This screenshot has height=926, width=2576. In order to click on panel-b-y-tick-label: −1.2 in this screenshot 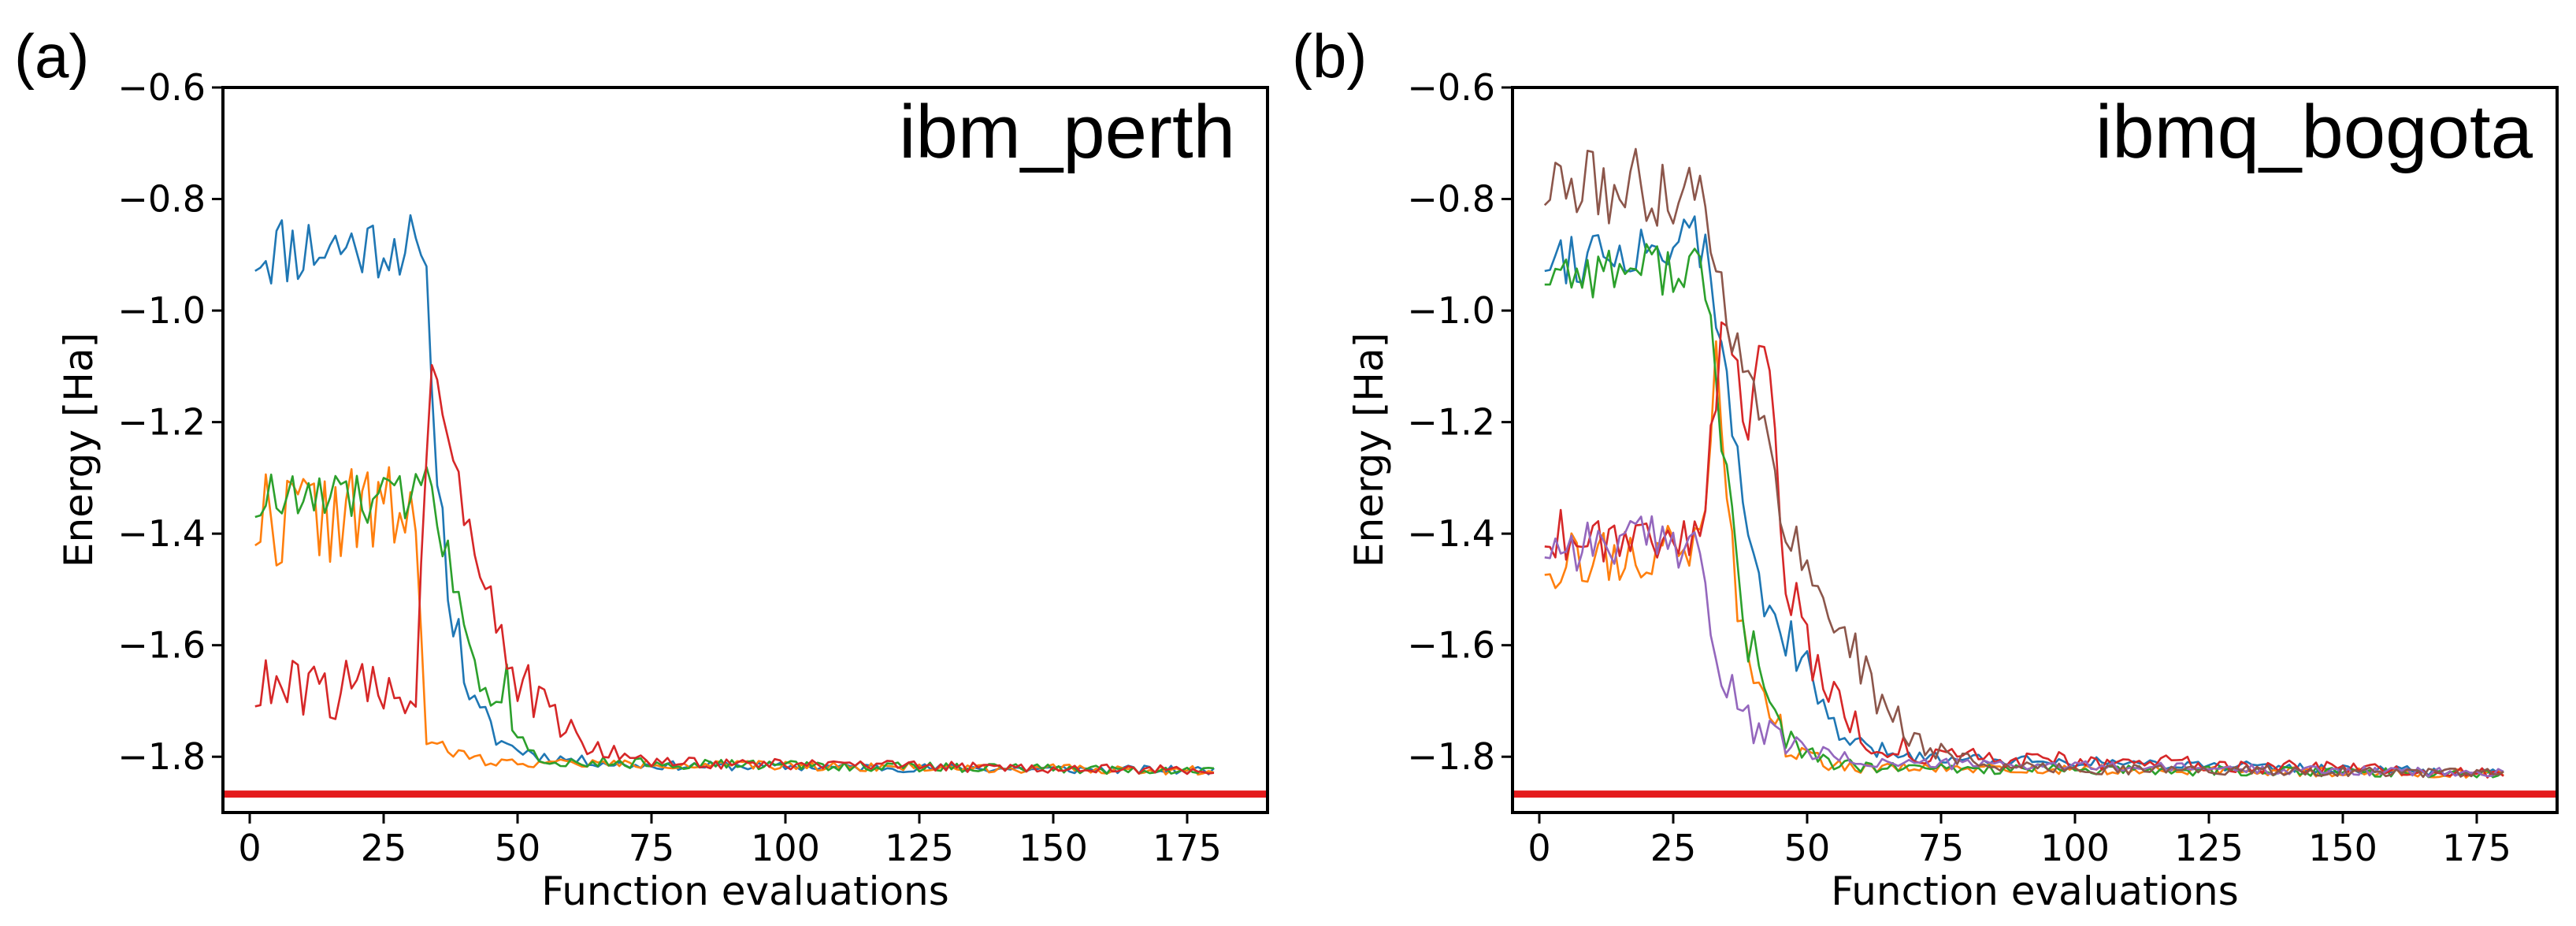, I will do `click(1451, 422)`.